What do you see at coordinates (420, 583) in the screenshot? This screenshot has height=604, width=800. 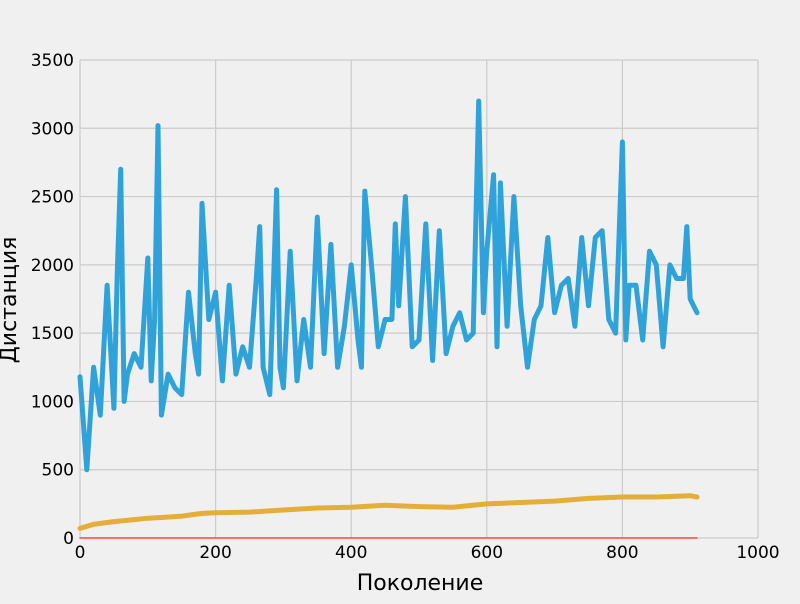 I see `x-axis-label: Поколение` at bounding box center [420, 583].